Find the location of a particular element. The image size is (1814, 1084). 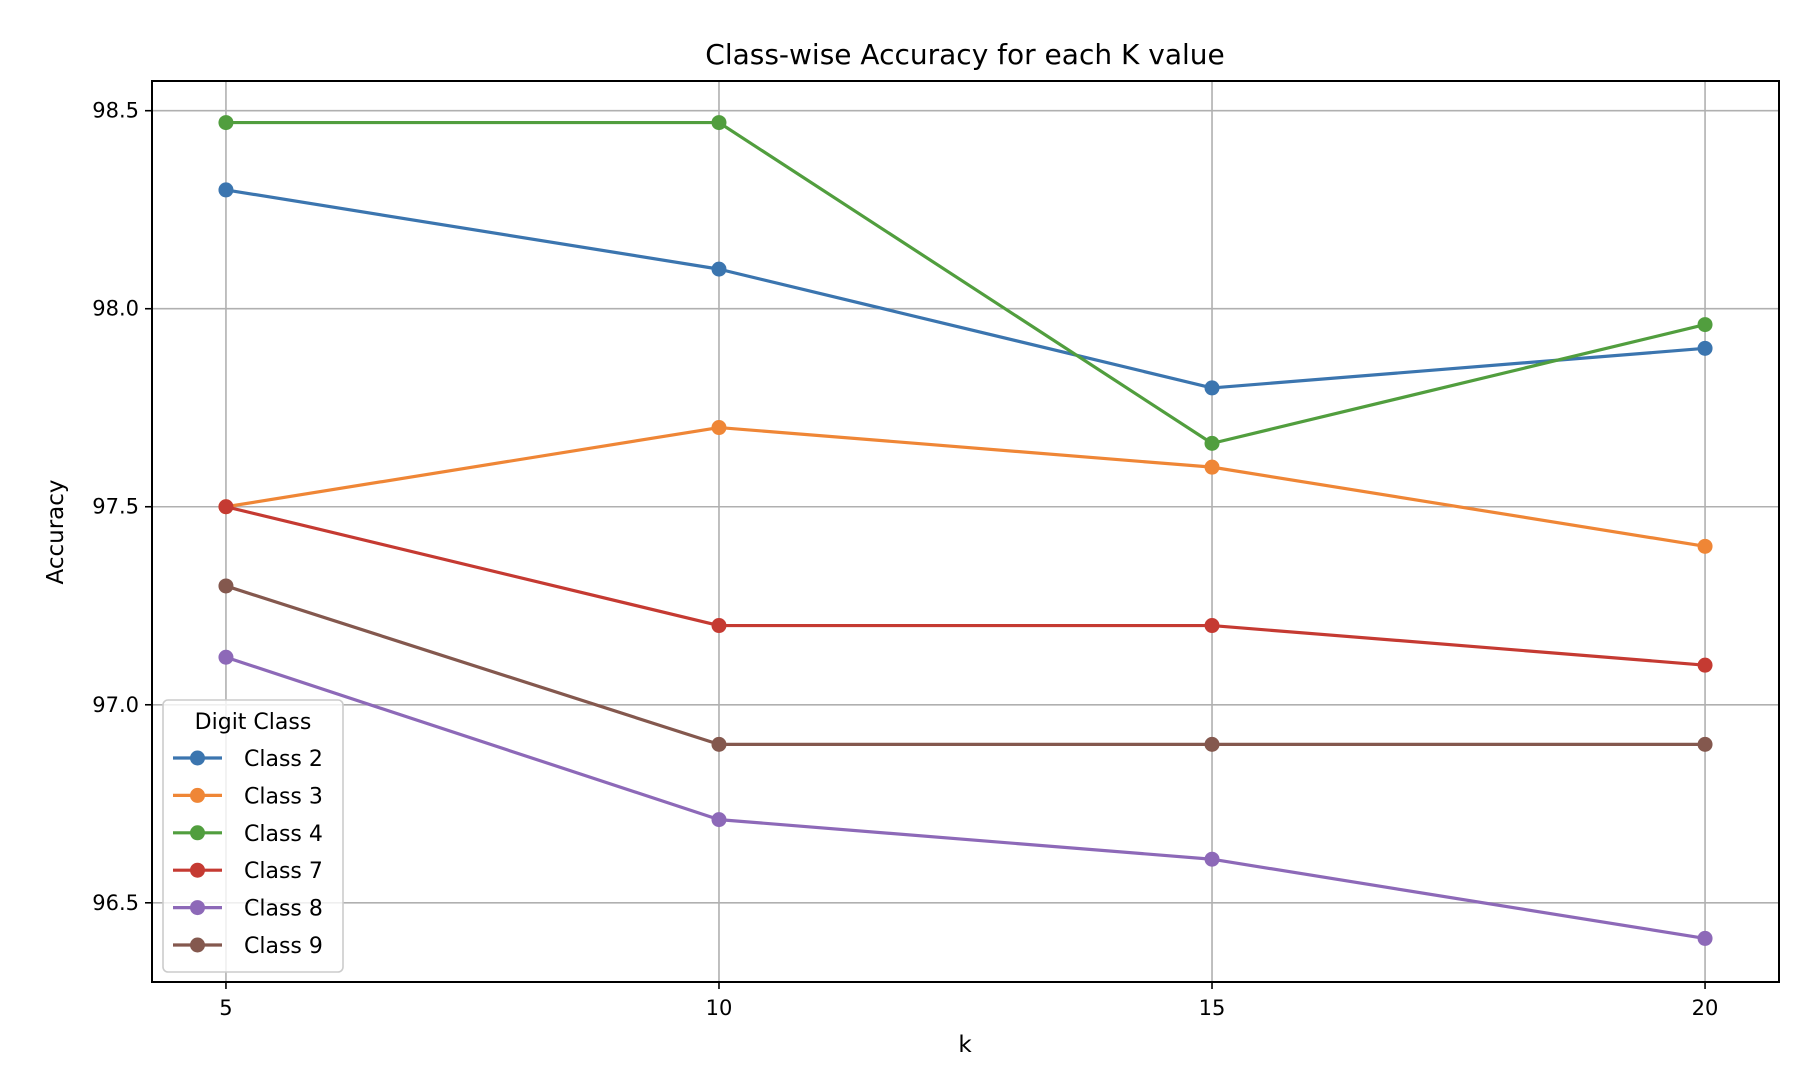

legend-entry-class-3: Class 3 is located at coordinates (248, 796).